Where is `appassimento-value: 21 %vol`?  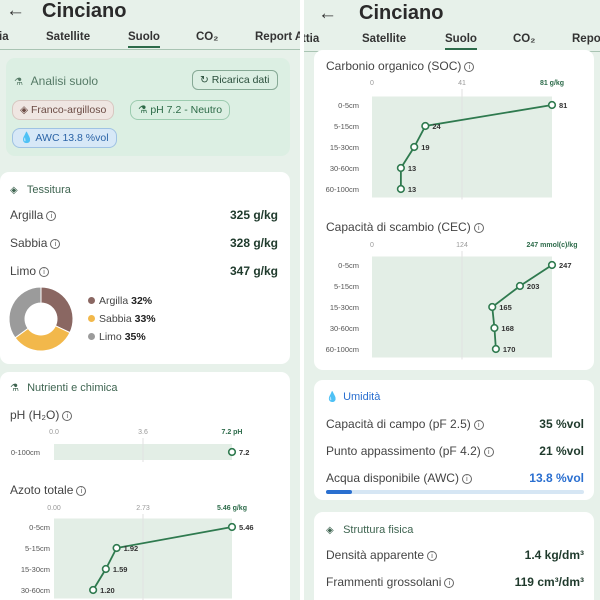
appassimento-value: 21 %vol is located at coordinates (561, 451).